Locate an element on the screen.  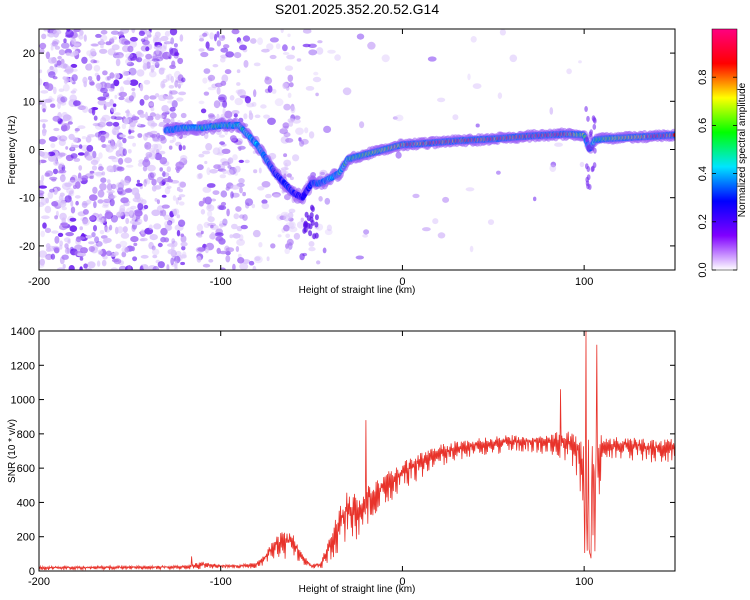
snr-y-tick-label: 600 is located at coordinates (26, 469).